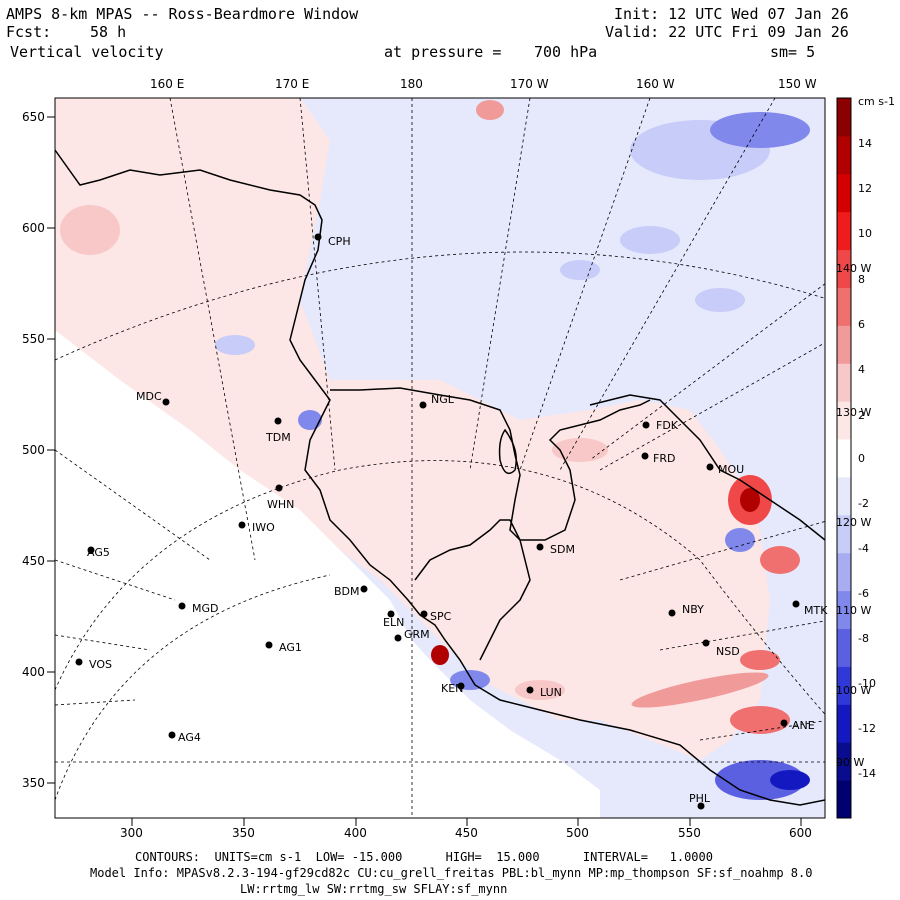 The height and width of the screenshot is (900, 900). What do you see at coordinates (393, 622) in the screenshot?
I see `station-label: ELN` at bounding box center [393, 622].